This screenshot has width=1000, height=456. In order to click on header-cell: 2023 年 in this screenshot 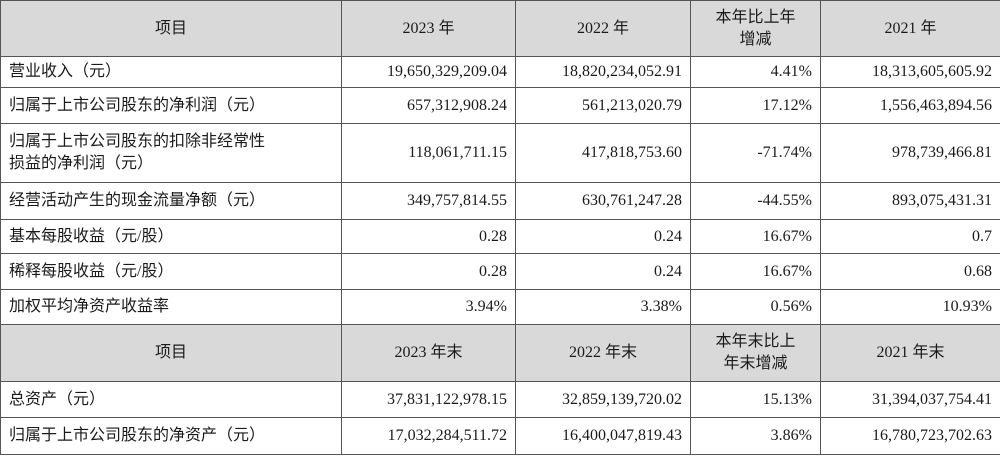, I will do `click(428, 28)`.